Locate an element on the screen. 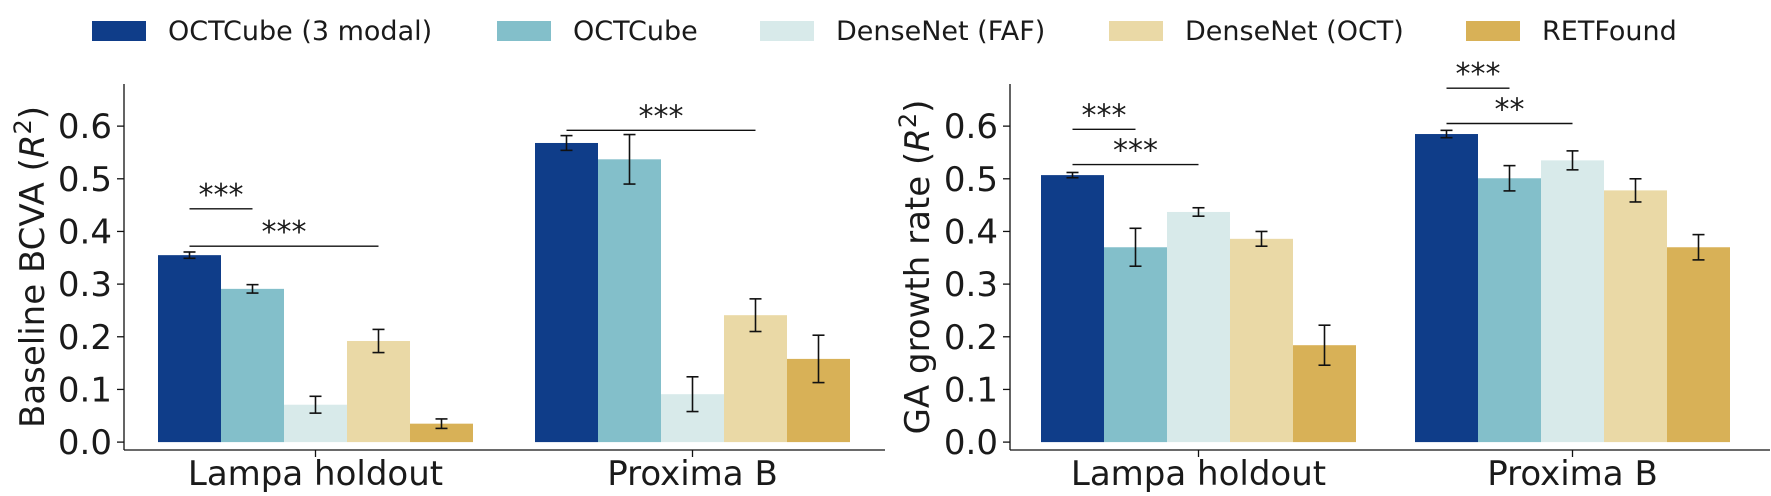 This screenshot has height=496, width=1771. legend-label: OCTCube is located at coordinates (635, 31).